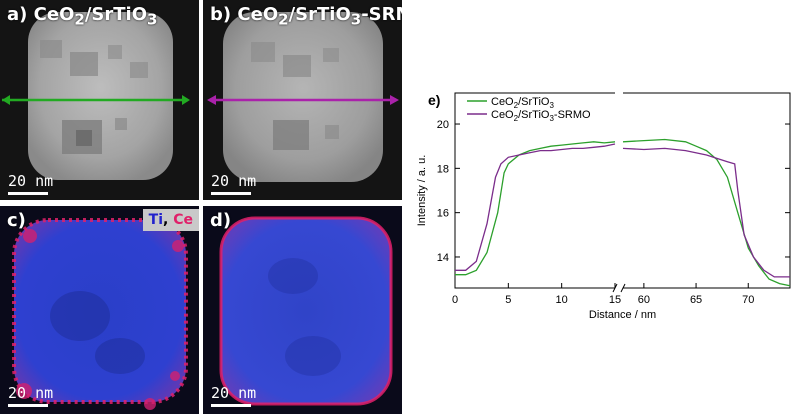 Image resolution: width=803 pixels, height=414 pixels. What do you see at coordinates (455, 300) in the screenshot?
I see `x-tick-label: 0` at bounding box center [455, 300].